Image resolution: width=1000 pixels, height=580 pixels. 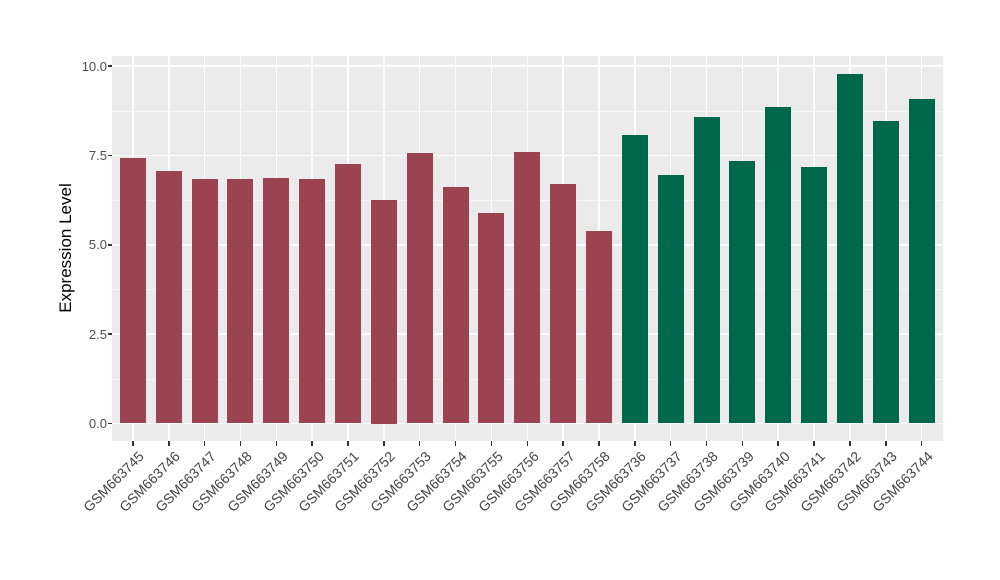 What do you see at coordinates (312, 301) in the screenshot?
I see `bar-GSM663750` at bounding box center [312, 301].